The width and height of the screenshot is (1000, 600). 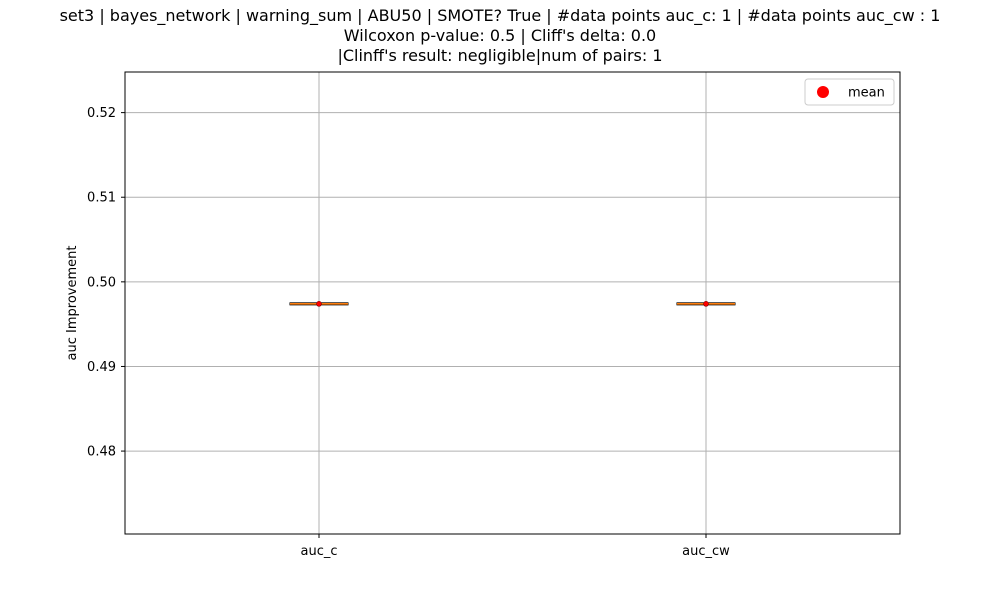 What do you see at coordinates (823, 92) in the screenshot?
I see `legend-mean-marker` at bounding box center [823, 92].